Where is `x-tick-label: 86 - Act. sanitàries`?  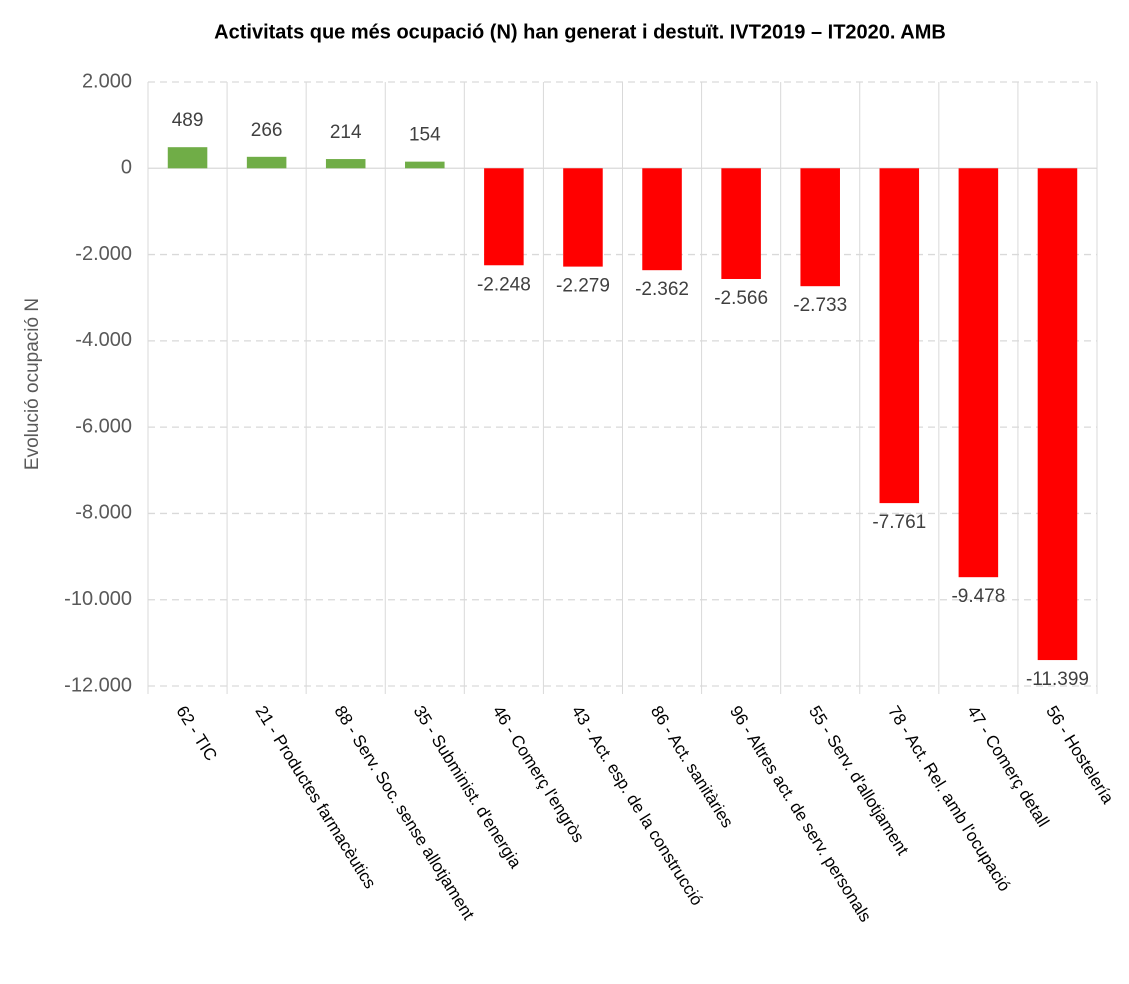
x-tick-label: 86 - Act. sanitàries is located at coordinates (692, 766).